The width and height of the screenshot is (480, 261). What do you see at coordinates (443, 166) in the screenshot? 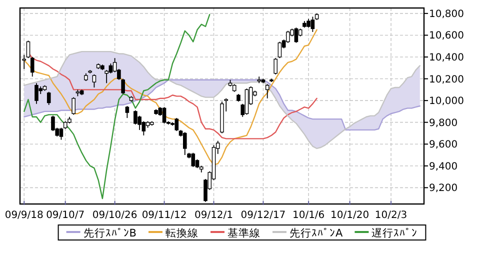
I see `y-tick-label: 9,400` at bounding box center [443, 166].